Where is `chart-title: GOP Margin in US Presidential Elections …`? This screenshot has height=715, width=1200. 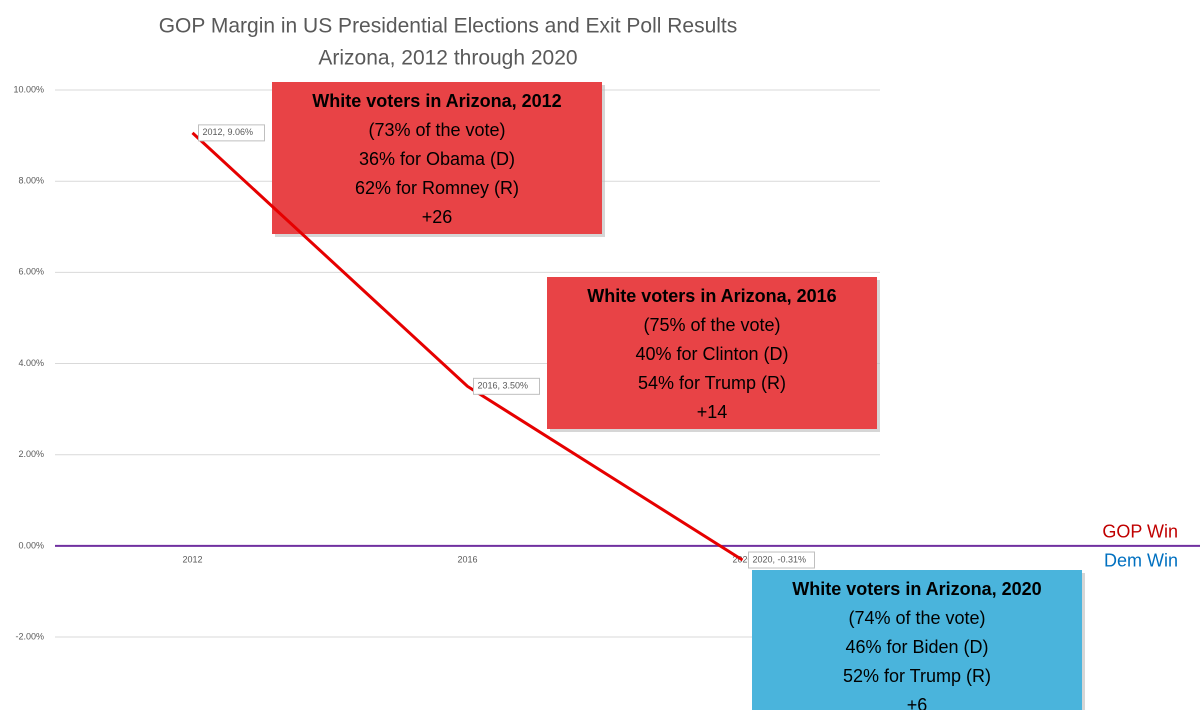 chart-title: GOP Margin in US Presidential Elections … is located at coordinates (448, 26).